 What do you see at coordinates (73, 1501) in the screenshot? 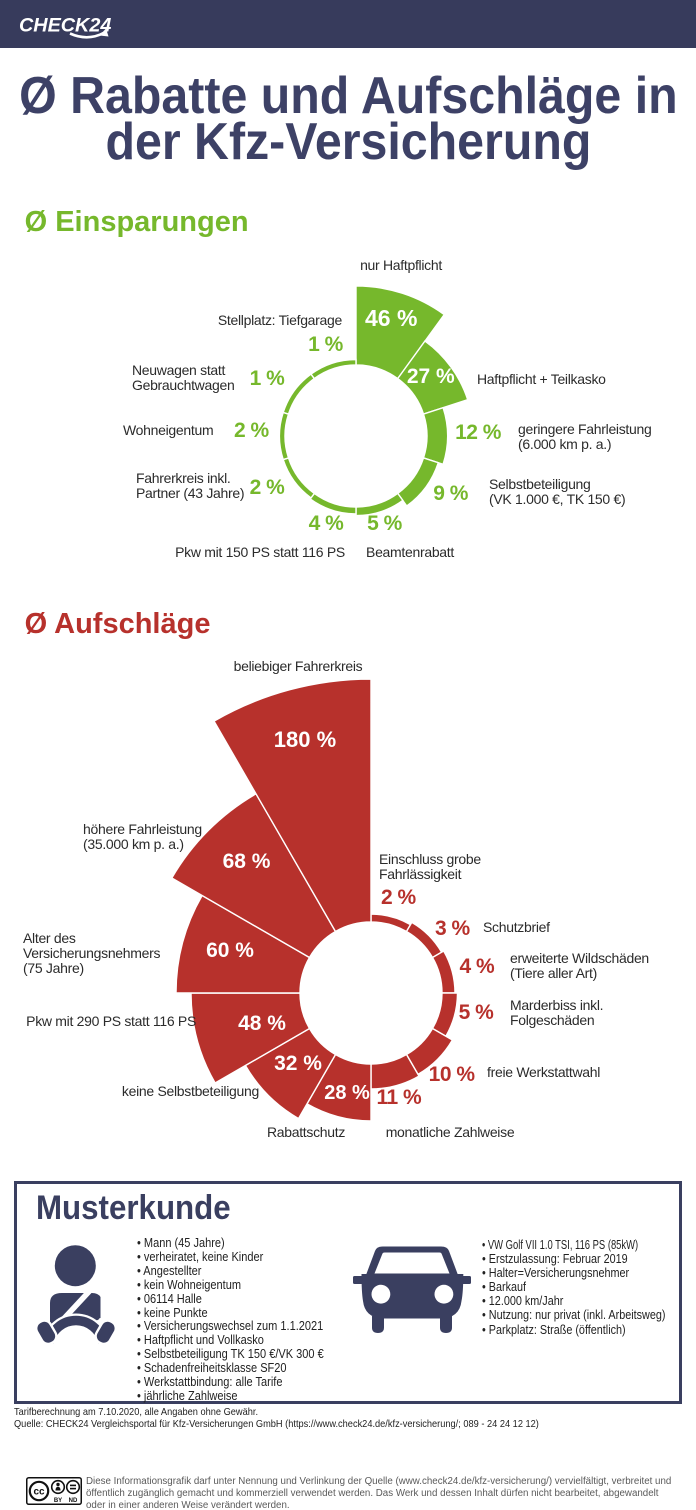
I see `svg-text: ND` at bounding box center [73, 1501].